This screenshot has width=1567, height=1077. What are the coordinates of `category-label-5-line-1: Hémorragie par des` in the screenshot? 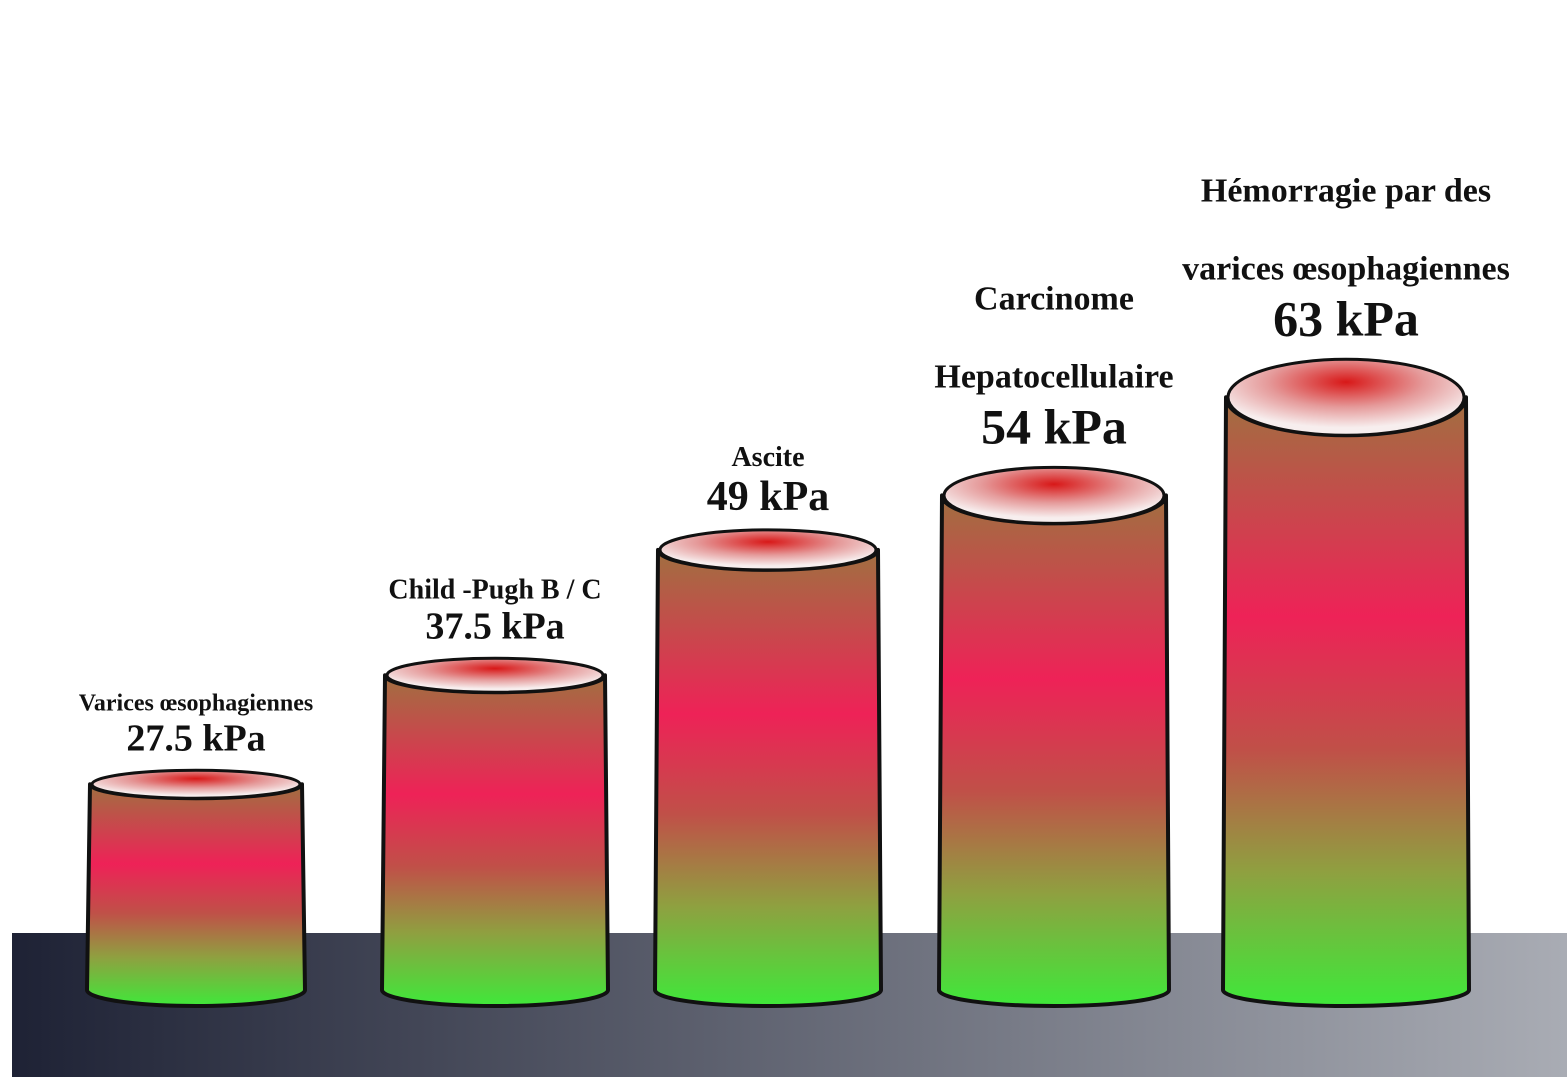 It's located at (1346, 190).